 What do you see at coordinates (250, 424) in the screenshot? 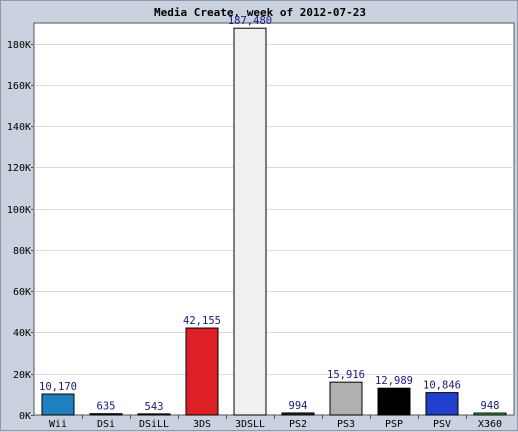
I see `x-tick-label-3dsll: 3DSLL` at bounding box center [250, 424].